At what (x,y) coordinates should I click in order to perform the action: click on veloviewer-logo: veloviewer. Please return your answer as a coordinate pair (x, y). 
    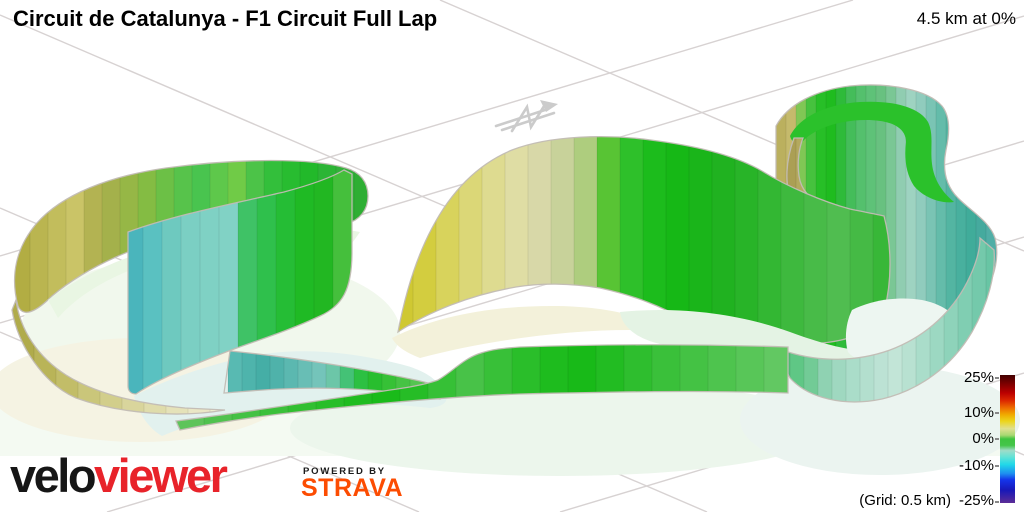
    Looking at the image, I should click on (119, 475).